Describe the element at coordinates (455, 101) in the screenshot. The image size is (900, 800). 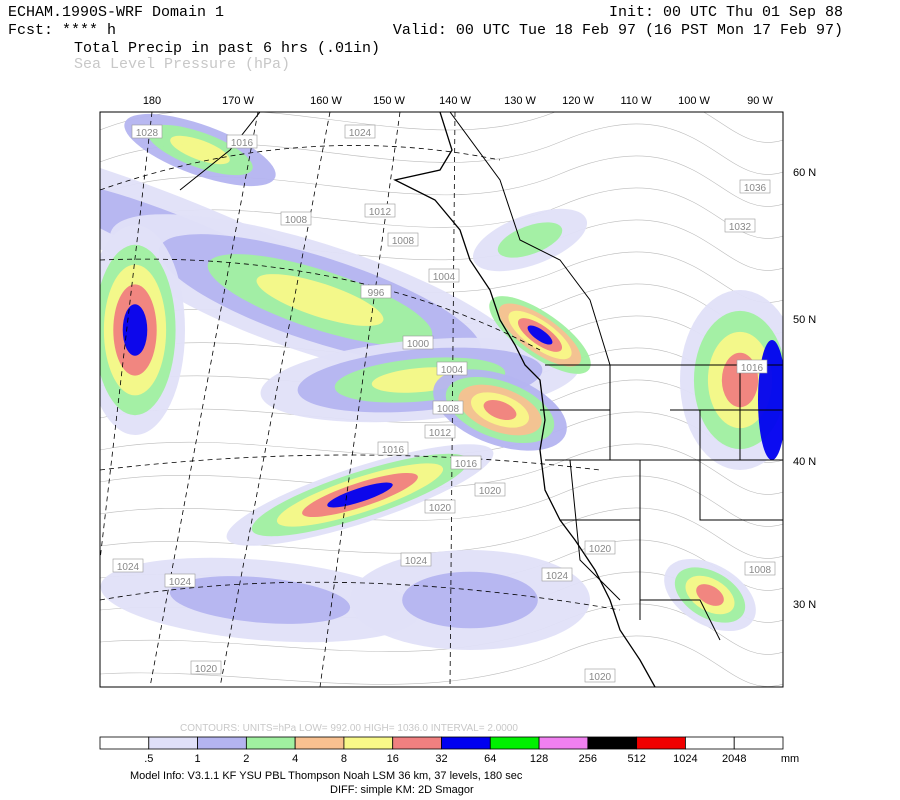
I see `longitude-label: 140 W` at that location.